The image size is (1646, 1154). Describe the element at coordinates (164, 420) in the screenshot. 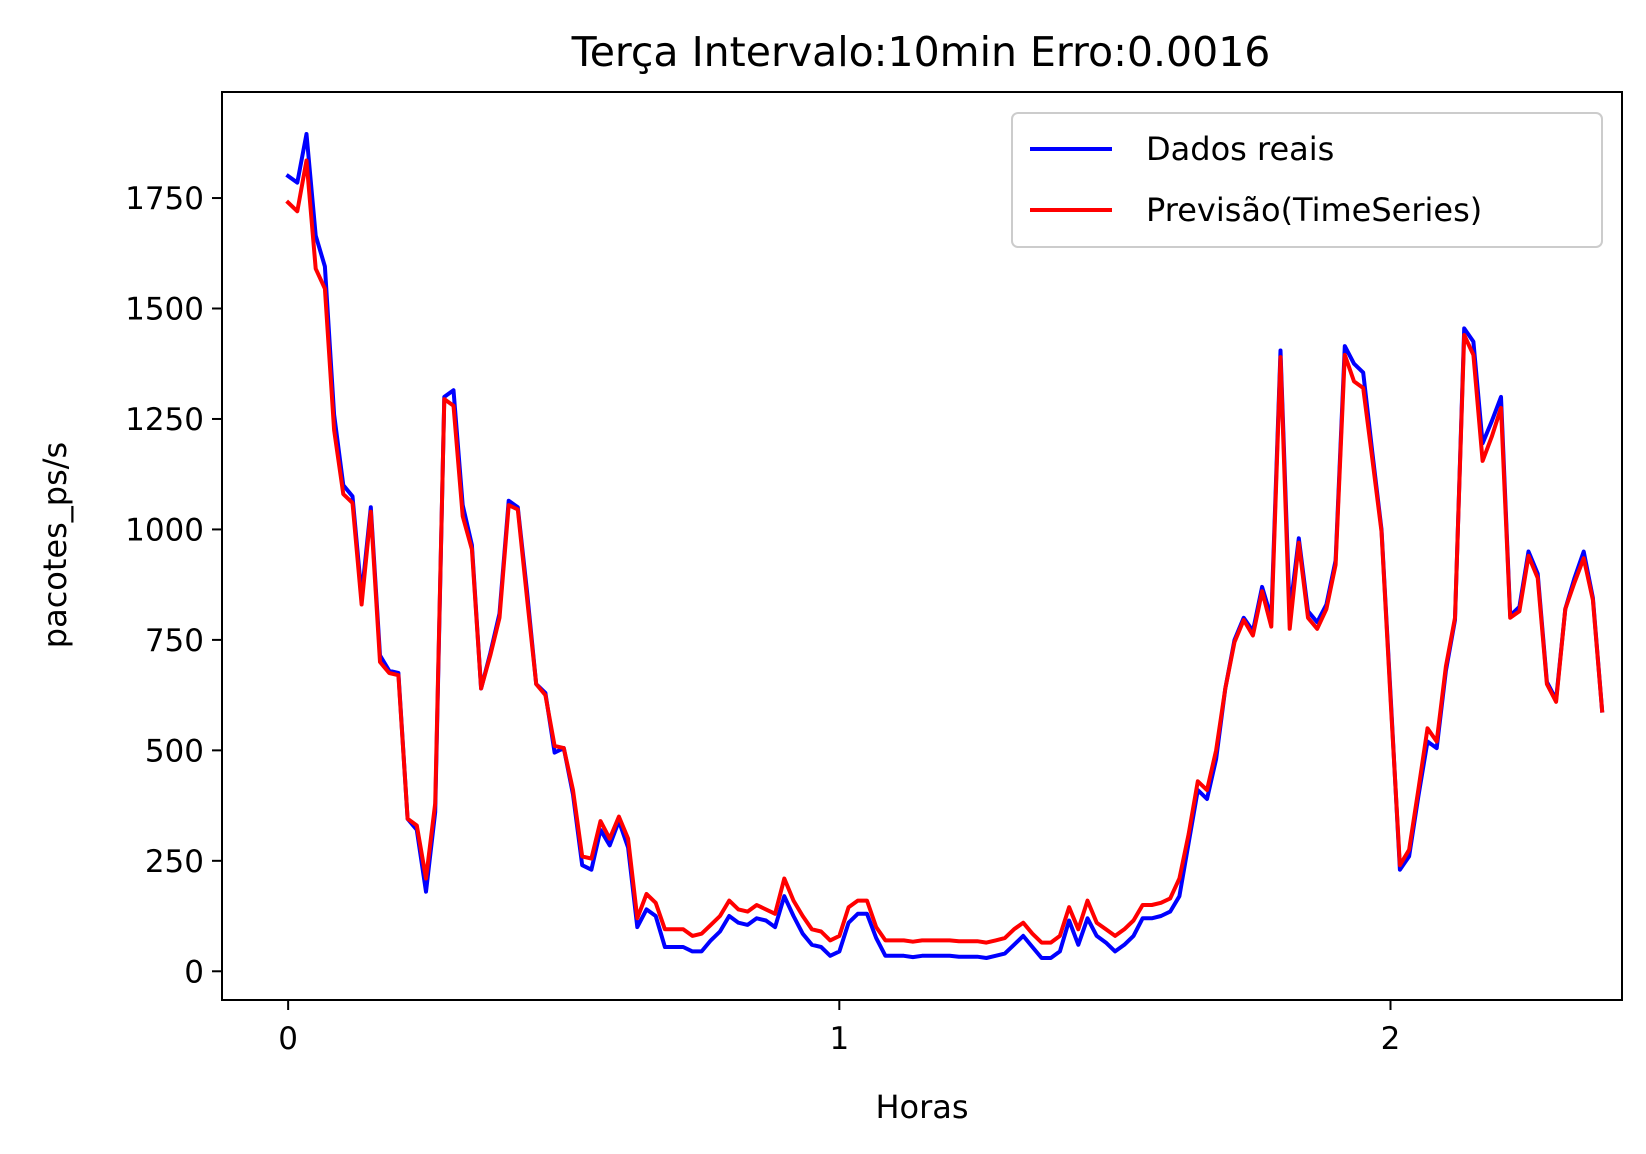

I see `y-tick-label: 1250` at that location.